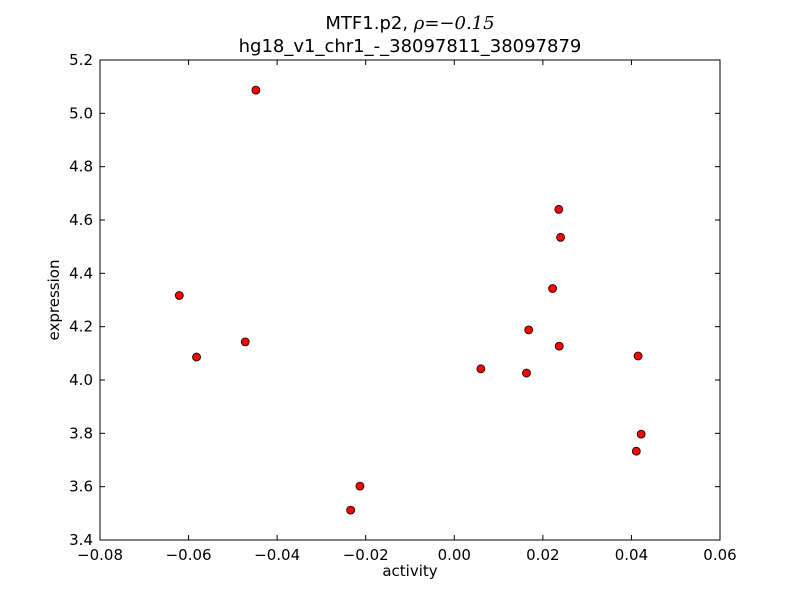 The image size is (800, 600). I want to click on y-tick-label: 5.2, so click(81, 60).